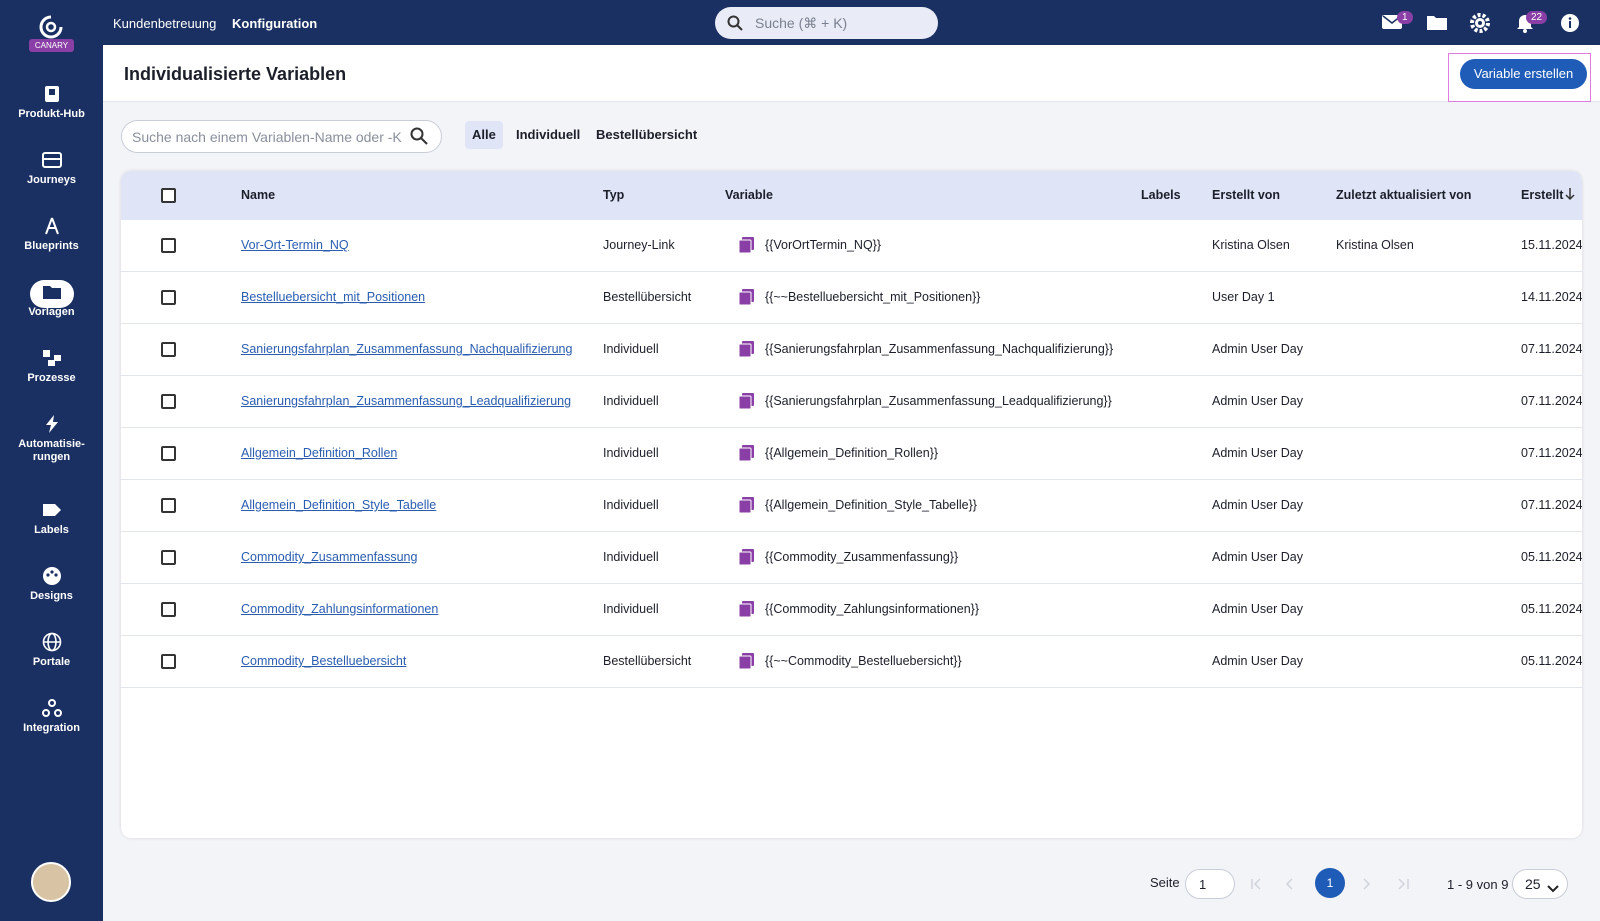  I want to click on page-size: 25, so click(1540, 884).